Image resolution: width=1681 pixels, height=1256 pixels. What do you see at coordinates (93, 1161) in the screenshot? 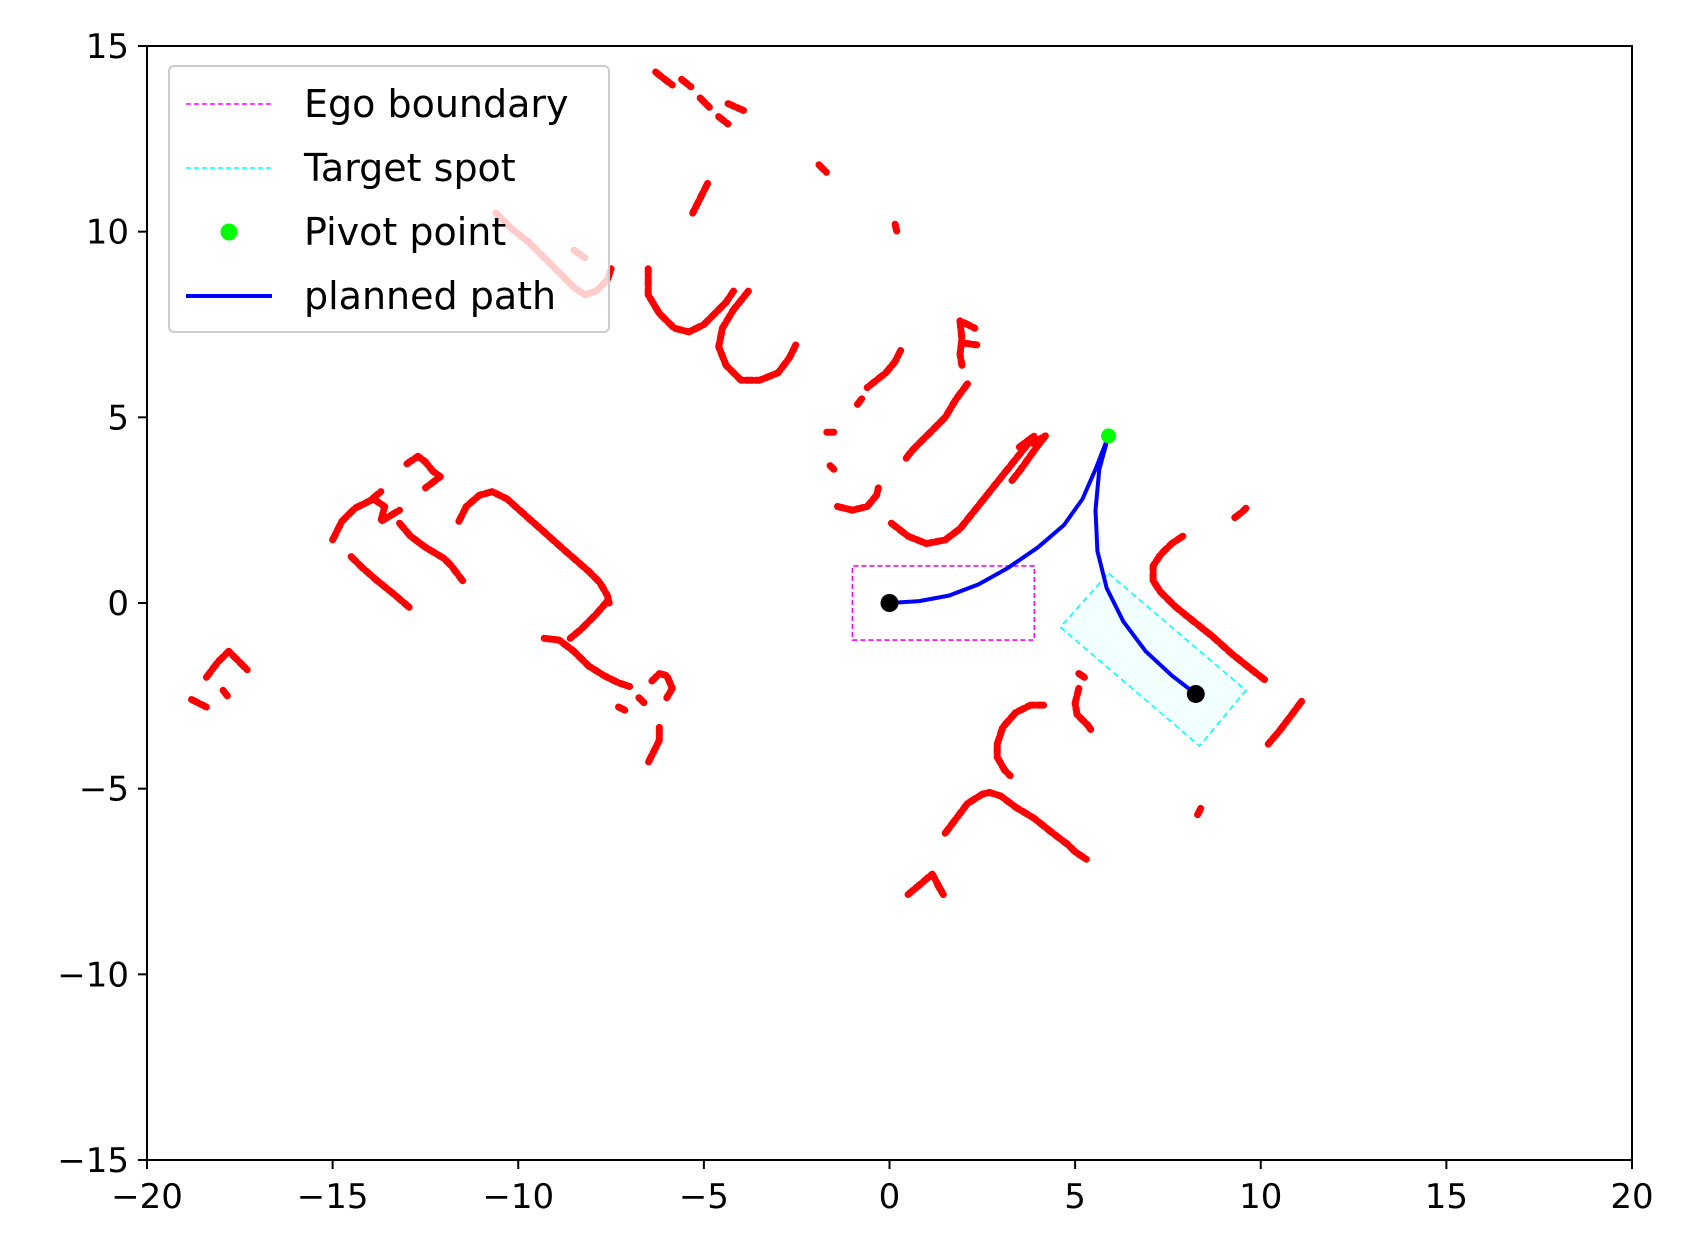
I see `y-tick-label: −15` at bounding box center [93, 1161].